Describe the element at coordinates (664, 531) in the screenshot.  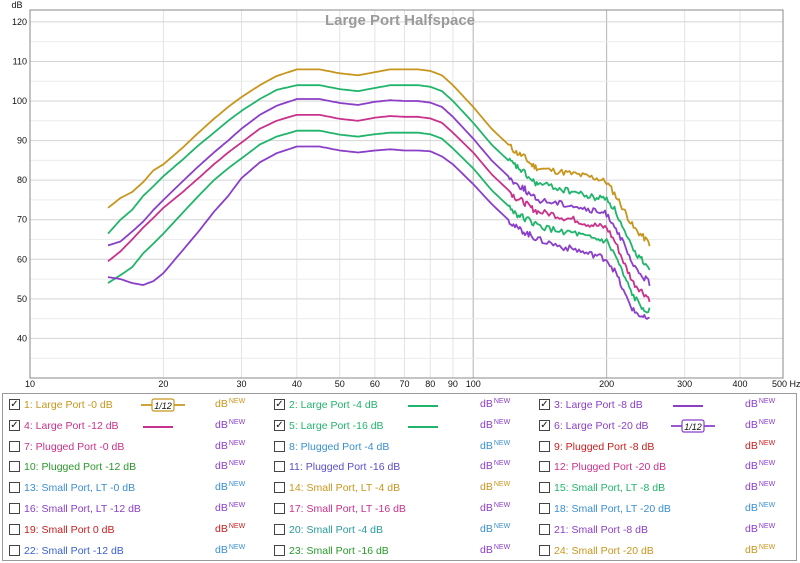
I see `legend-item: 21: Small Port -8 dB dBNEW` at that location.